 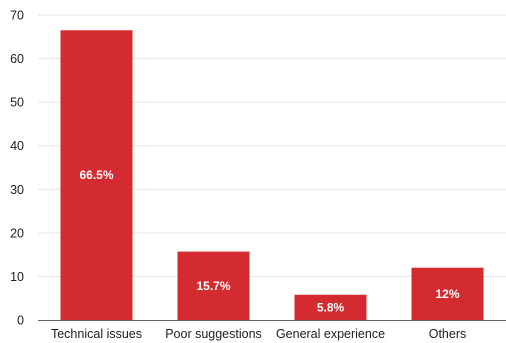 I want to click on y-axis-ticks: 0 10 20 30 40 50 60 70, so click(x=17, y=168).